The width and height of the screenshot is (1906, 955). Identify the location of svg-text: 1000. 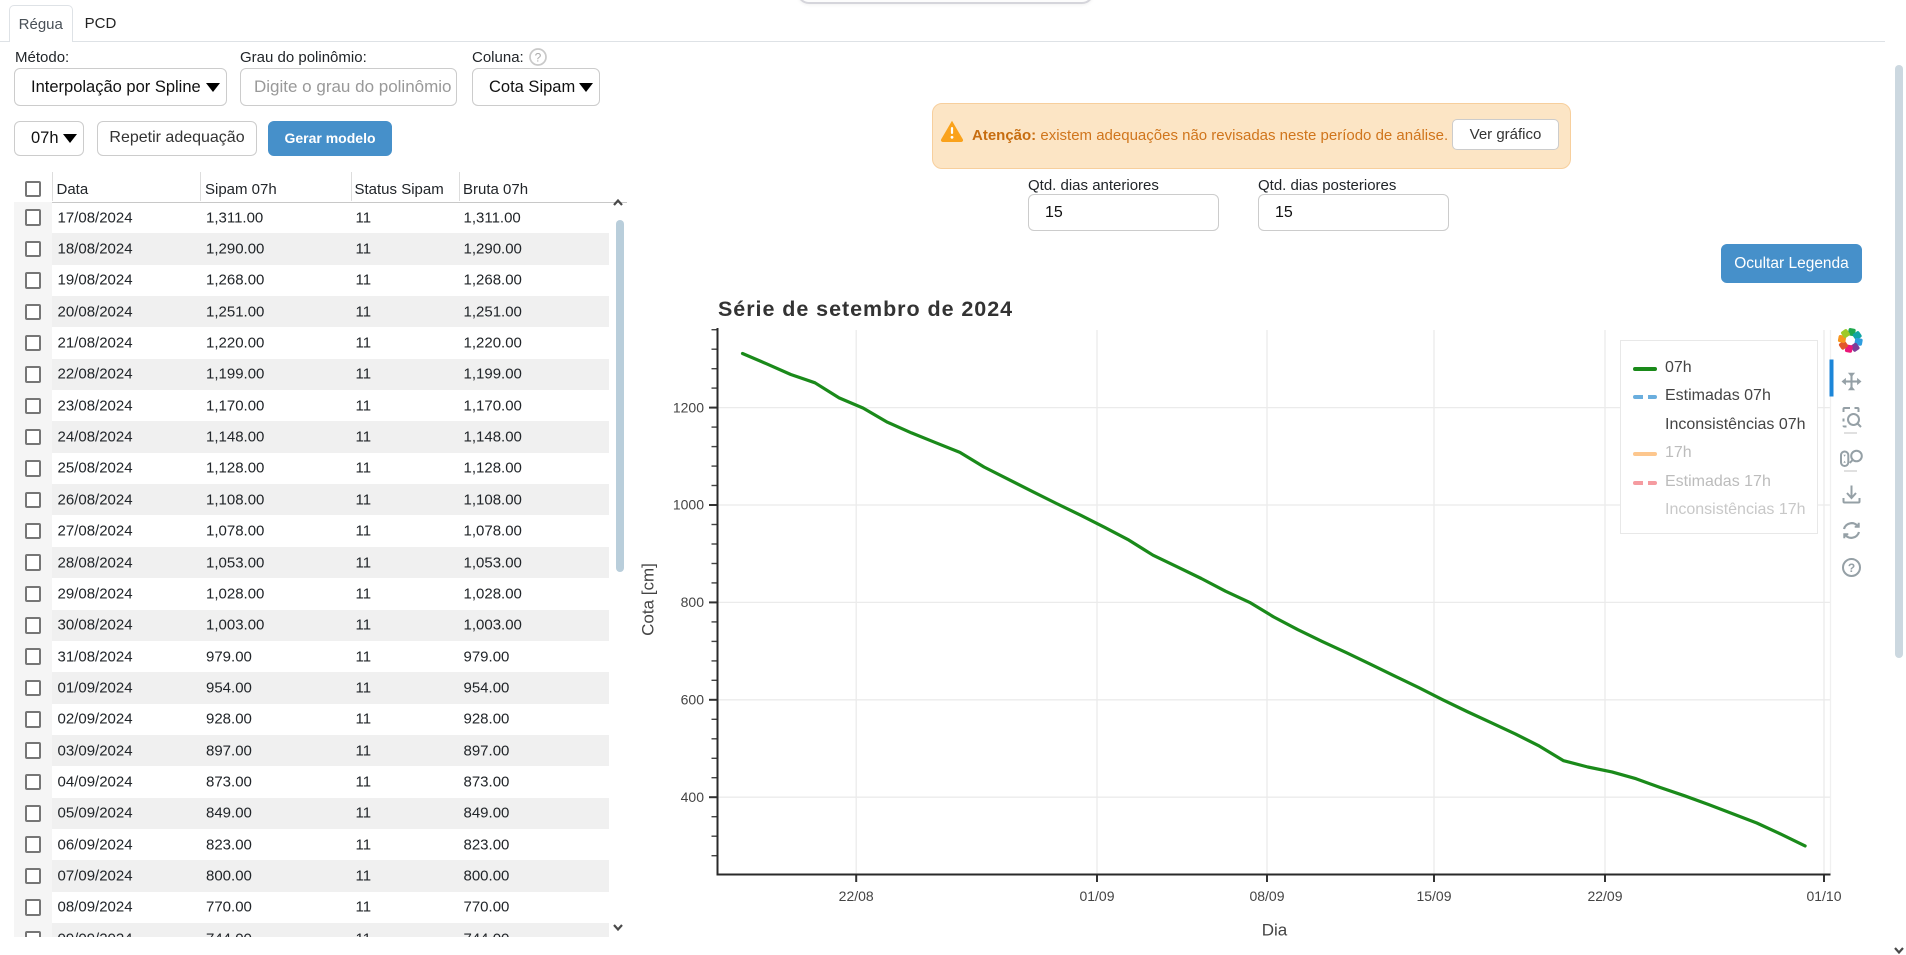
(688, 505).